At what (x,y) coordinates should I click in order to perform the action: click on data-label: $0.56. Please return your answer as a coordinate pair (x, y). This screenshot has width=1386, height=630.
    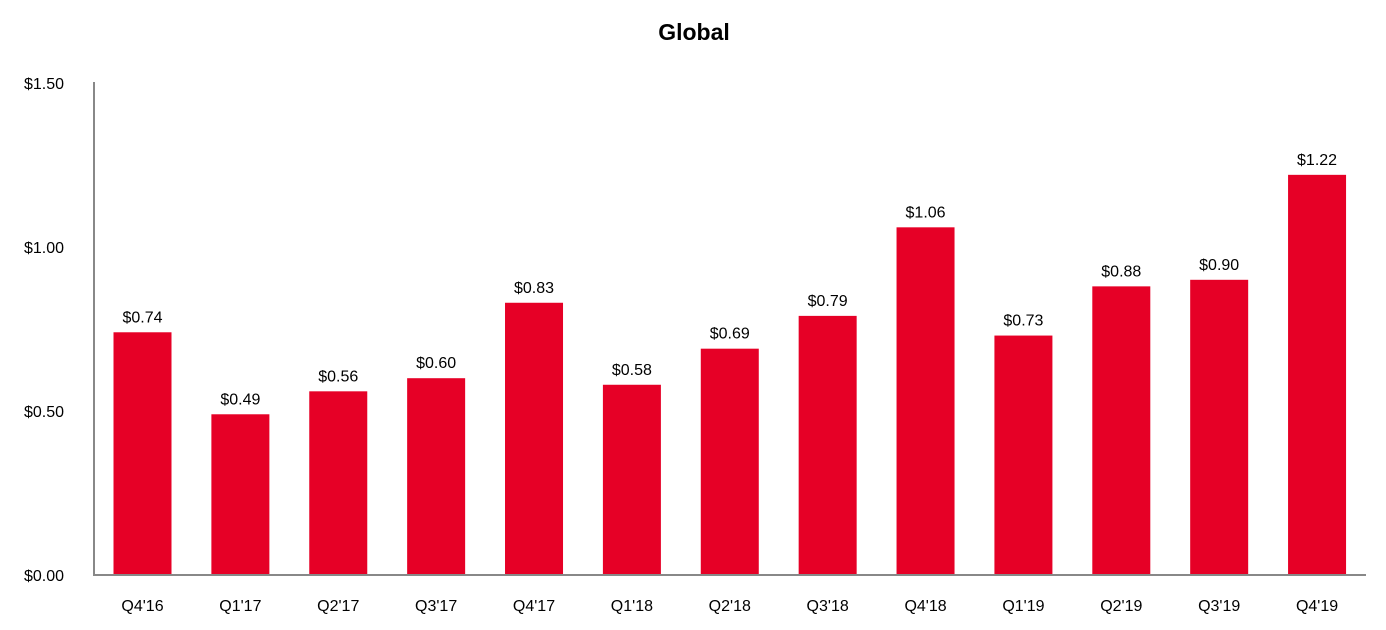
    Looking at the image, I should click on (338, 376).